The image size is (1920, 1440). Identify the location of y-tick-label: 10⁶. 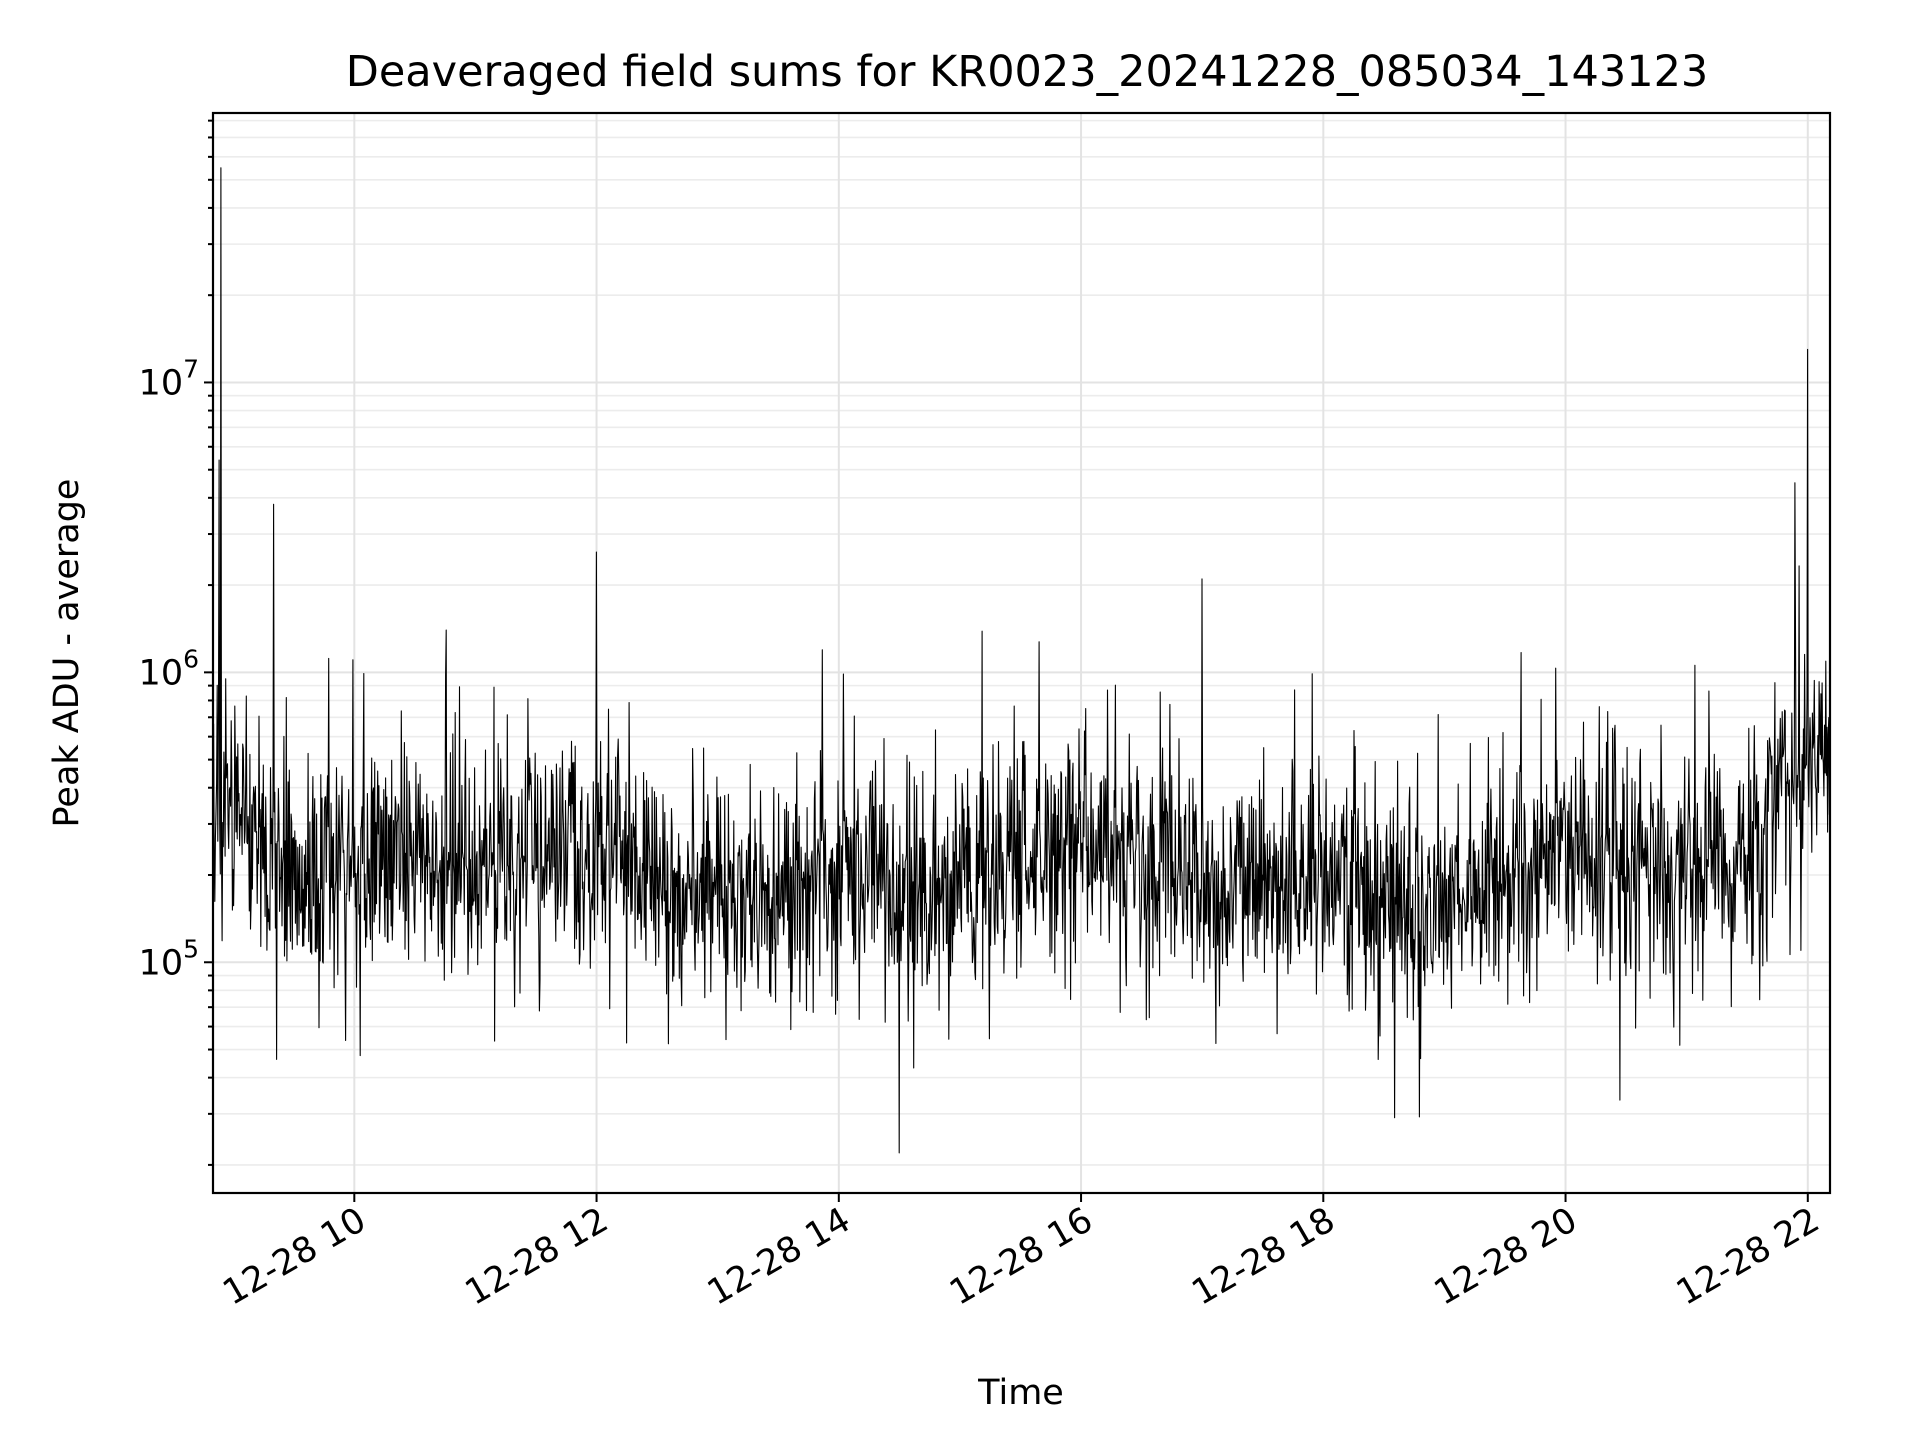
(169, 668).